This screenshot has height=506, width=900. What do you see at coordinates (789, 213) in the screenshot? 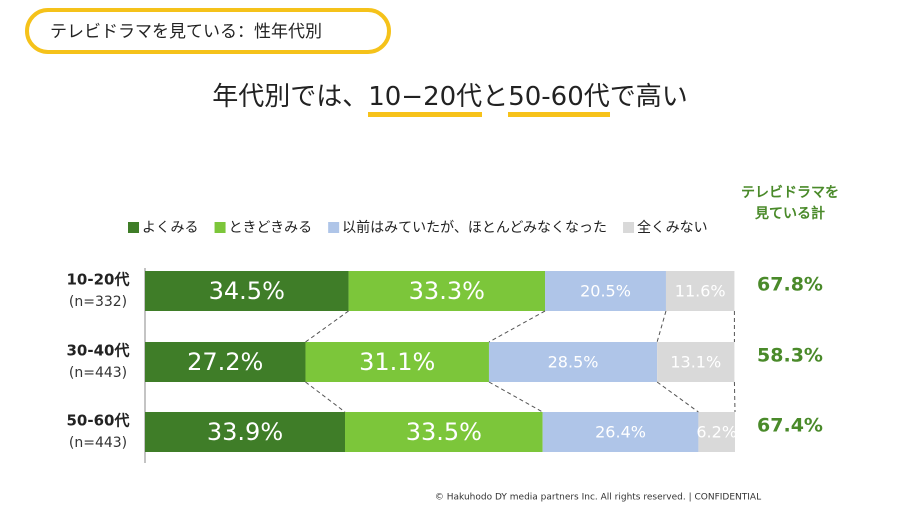
I see `totals-title: 見ている計` at bounding box center [789, 213].